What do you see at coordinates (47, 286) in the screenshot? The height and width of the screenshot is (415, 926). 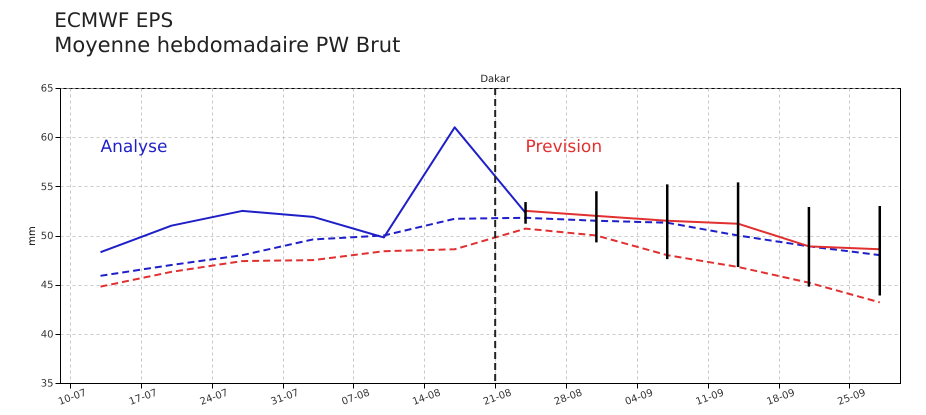 I see `y-tick-label: 45` at bounding box center [47, 286].